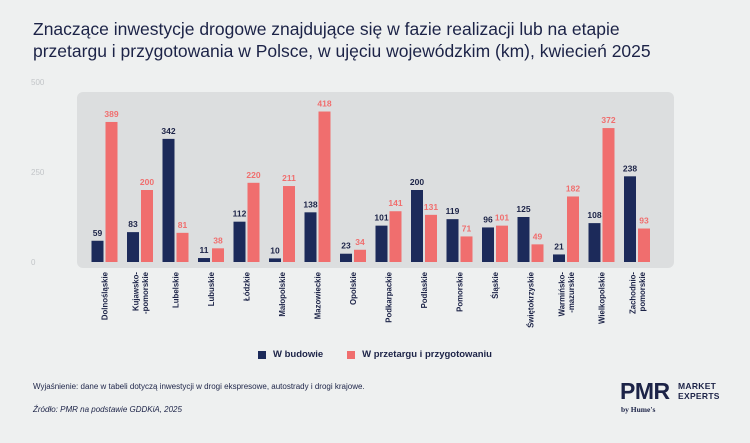 The height and width of the screenshot is (443, 750). What do you see at coordinates (531, 299) in the screenshot?
I see `x-tick-label-12: Świętokrzyskie` at bounding box center [531, 299].